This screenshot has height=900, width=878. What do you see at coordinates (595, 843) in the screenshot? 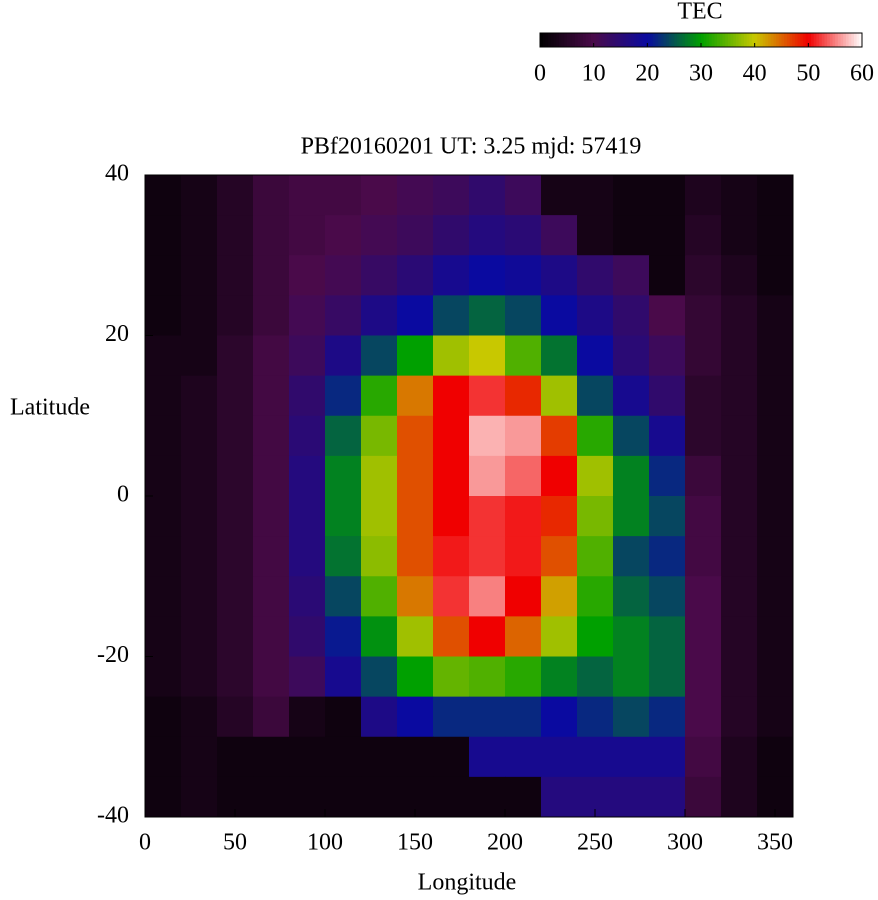
I see `x-tick-label: 250` at bounding box center [595, 843].